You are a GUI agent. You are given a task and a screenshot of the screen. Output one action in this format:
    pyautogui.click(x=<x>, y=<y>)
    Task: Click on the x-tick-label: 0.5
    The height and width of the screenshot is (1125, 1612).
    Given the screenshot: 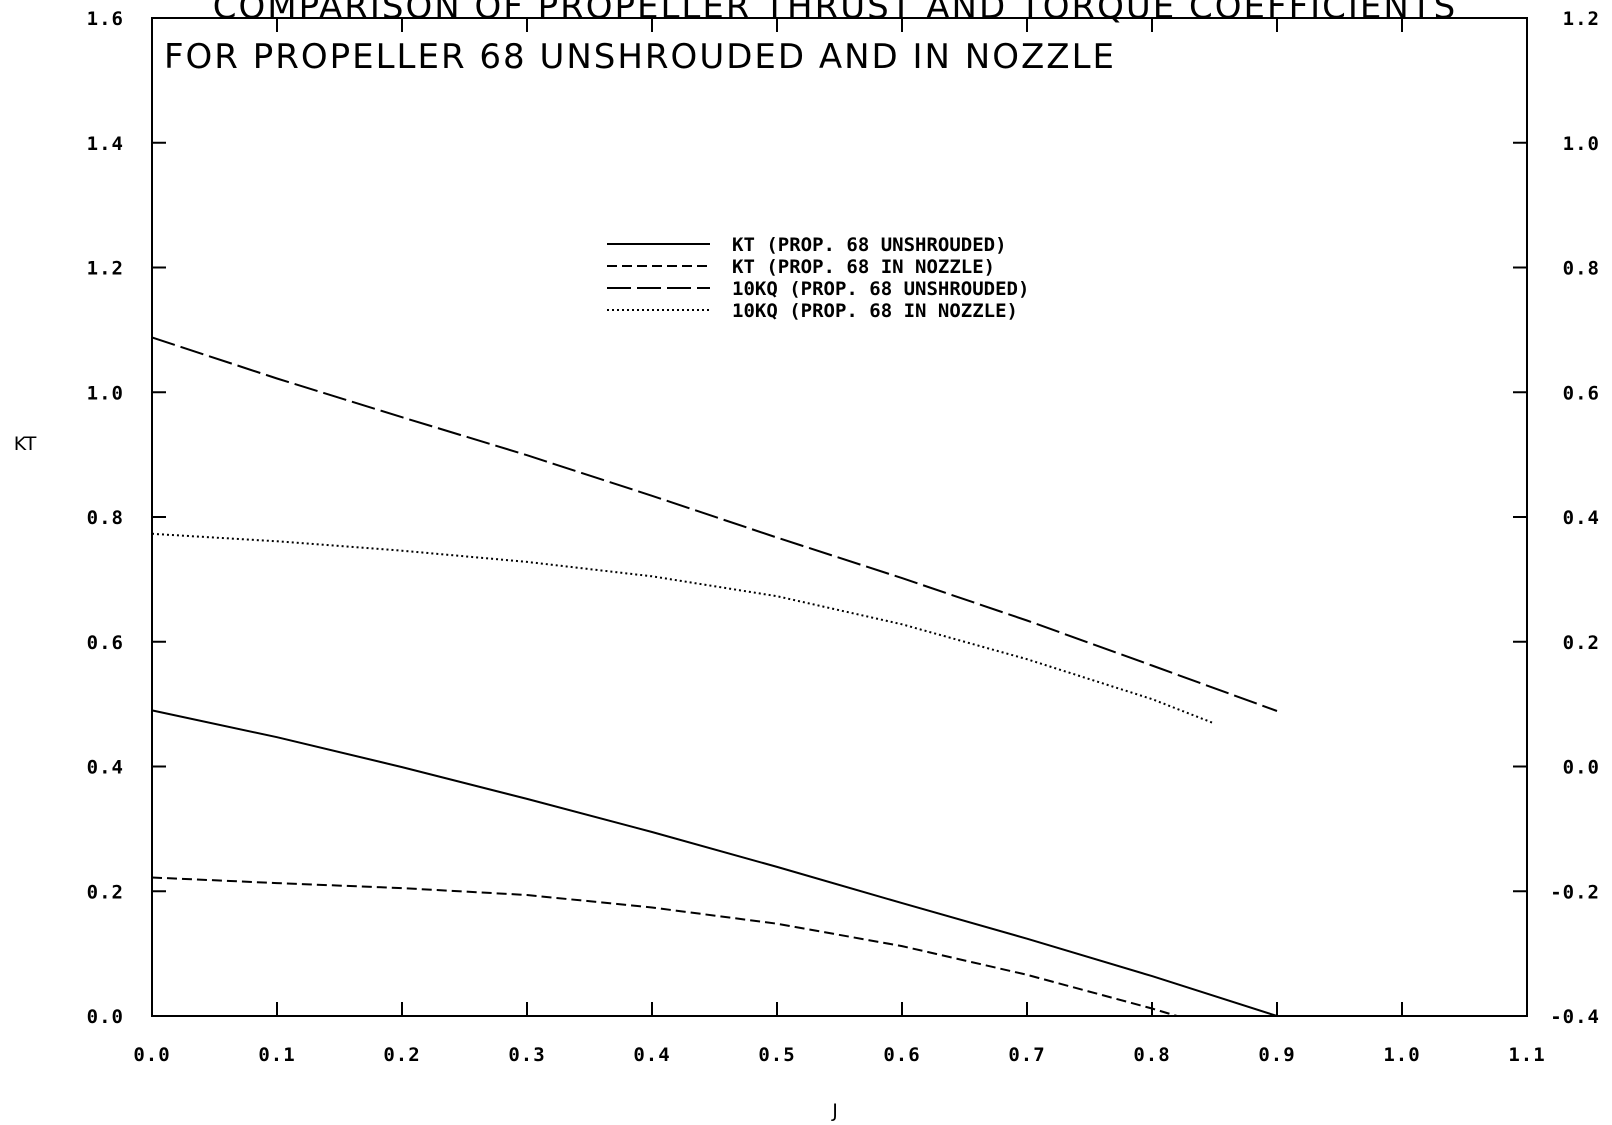 What is the action you would take?
    pyautogui.click(x=776, y=1055)
    